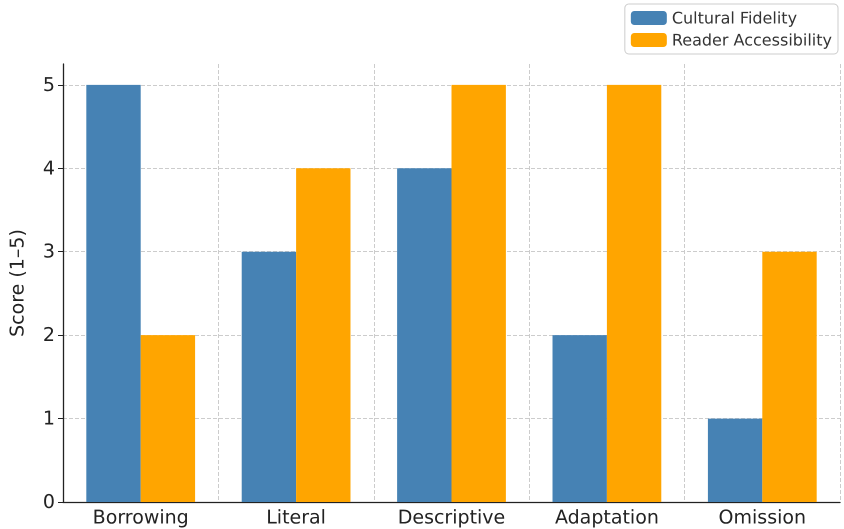 The image size is (844, 529). Describe the element at coordinates (735, 18) in the screenshot. I see `legend-label: Cultural Fidelity` at that location.